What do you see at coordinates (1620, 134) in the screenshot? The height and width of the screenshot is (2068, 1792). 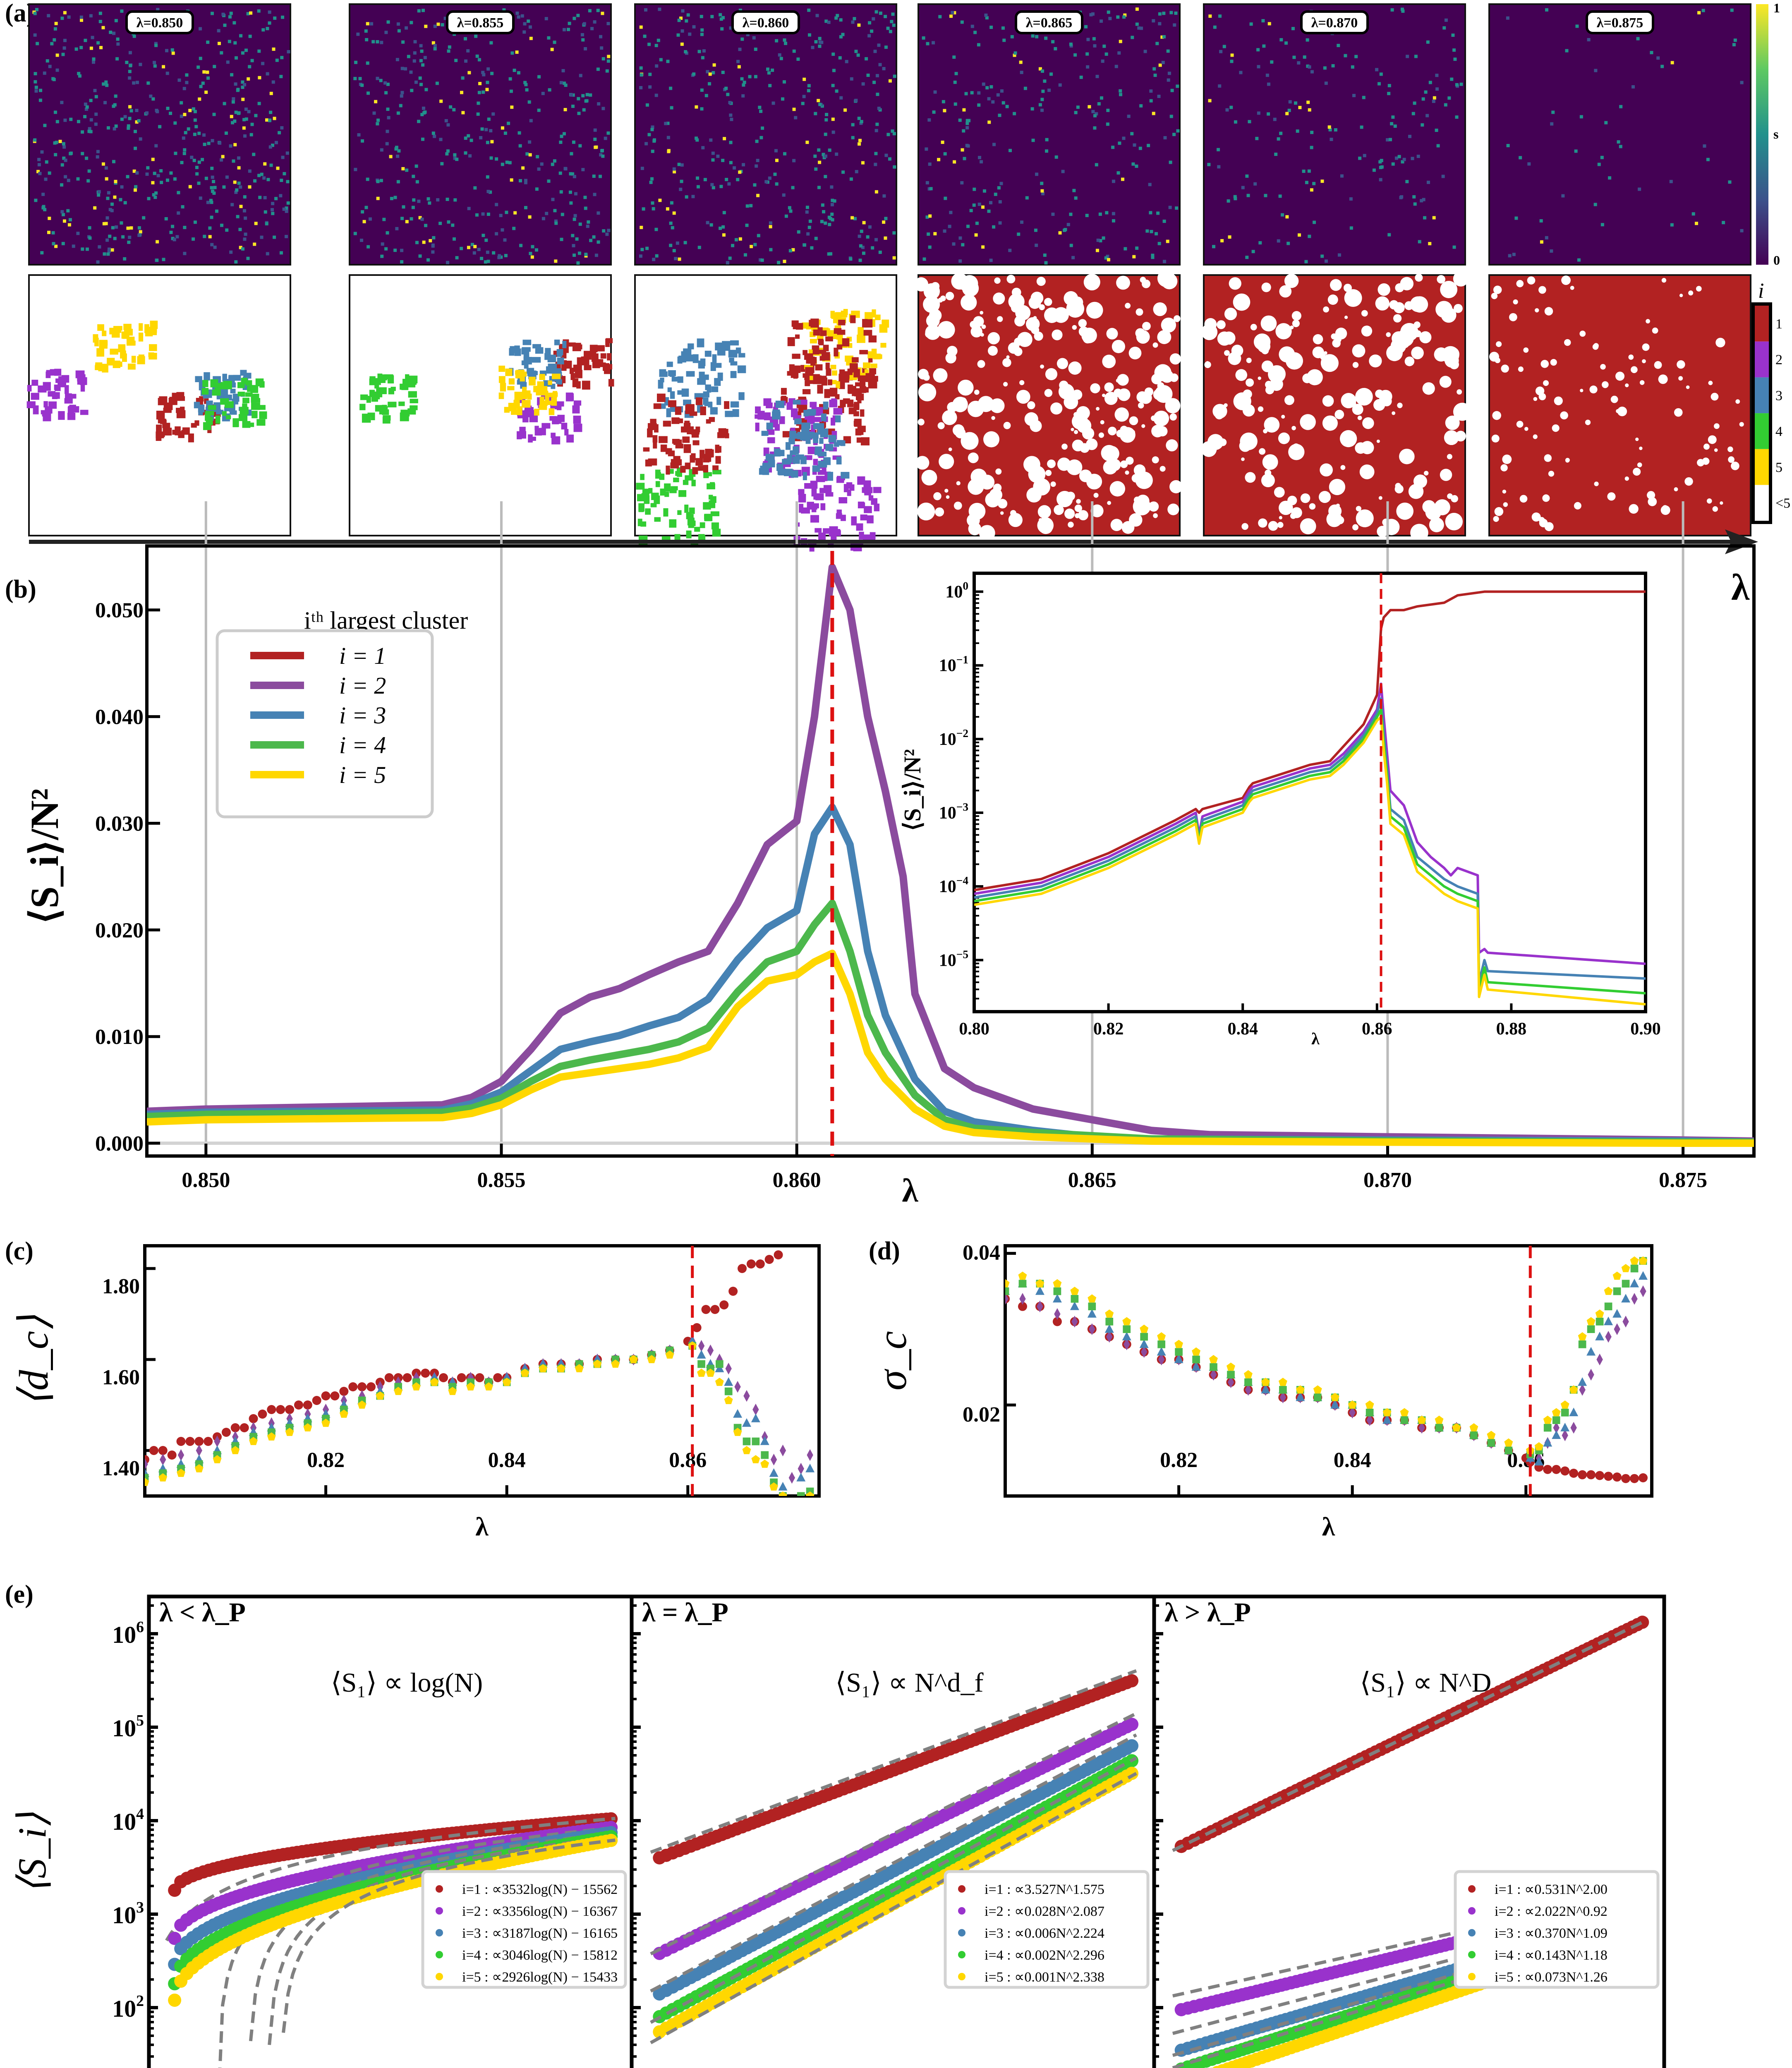 I see `activity-snapshot: λ=0.875` at bounding box center [1620, 134].